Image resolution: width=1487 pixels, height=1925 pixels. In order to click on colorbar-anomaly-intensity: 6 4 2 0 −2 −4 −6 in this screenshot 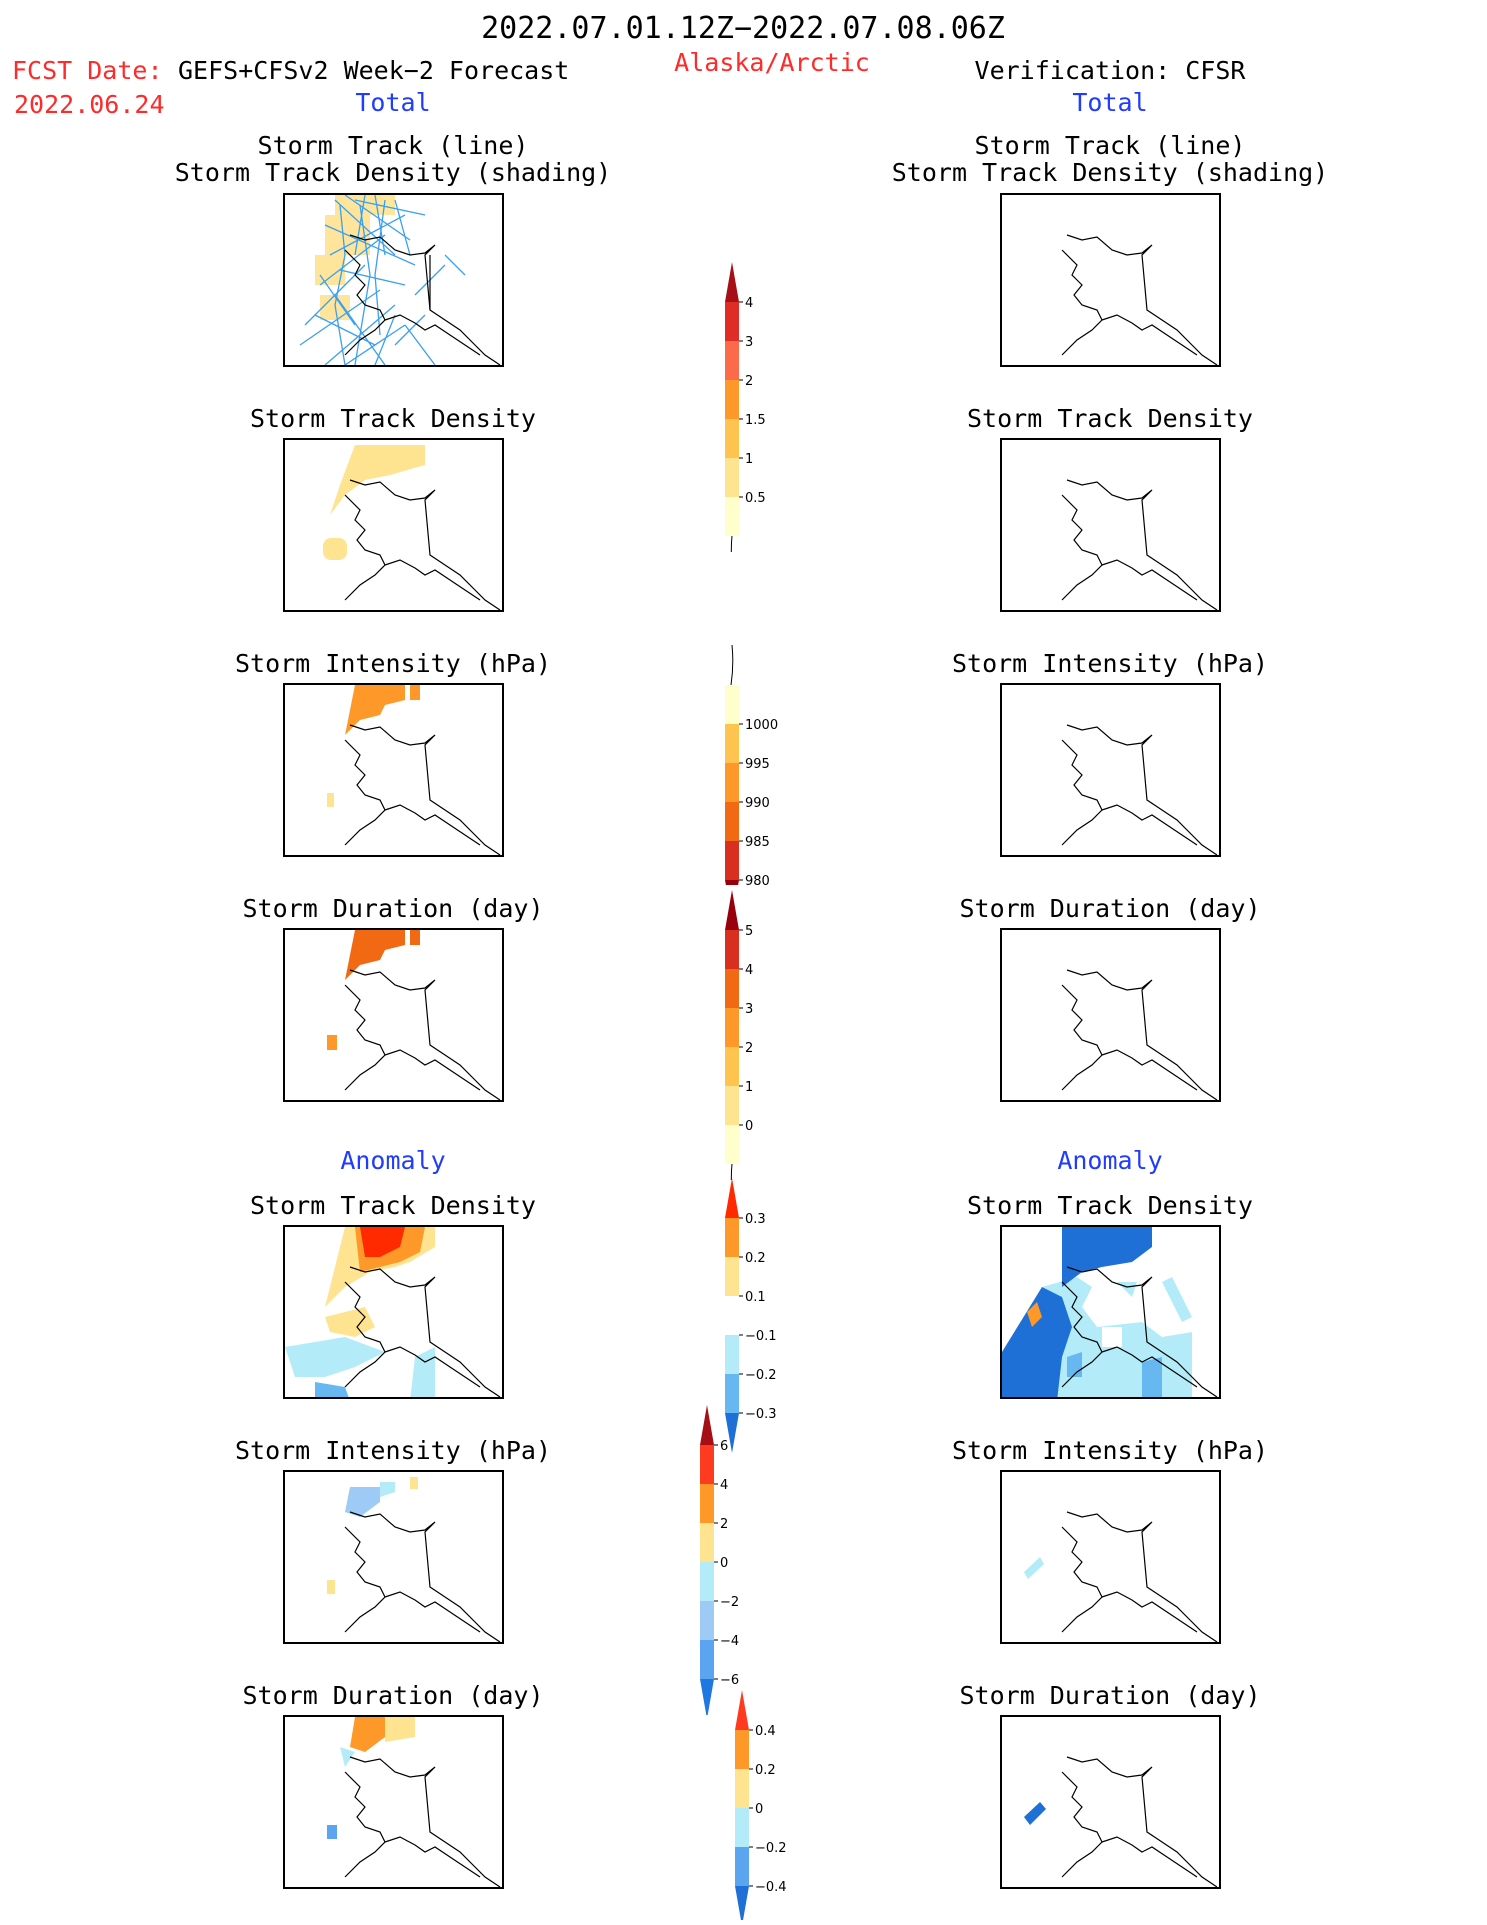, I will do `click(719, 1560)`.